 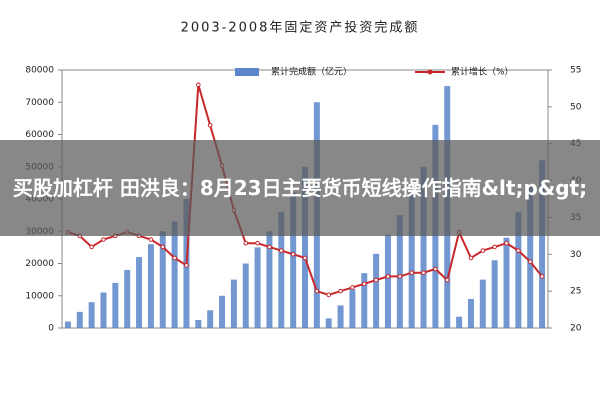 What do you see at coordinates (311, 72) in the screenshot?
I see `legend-label: 累计完成额（亿元）` at bounding box center [311, 72].